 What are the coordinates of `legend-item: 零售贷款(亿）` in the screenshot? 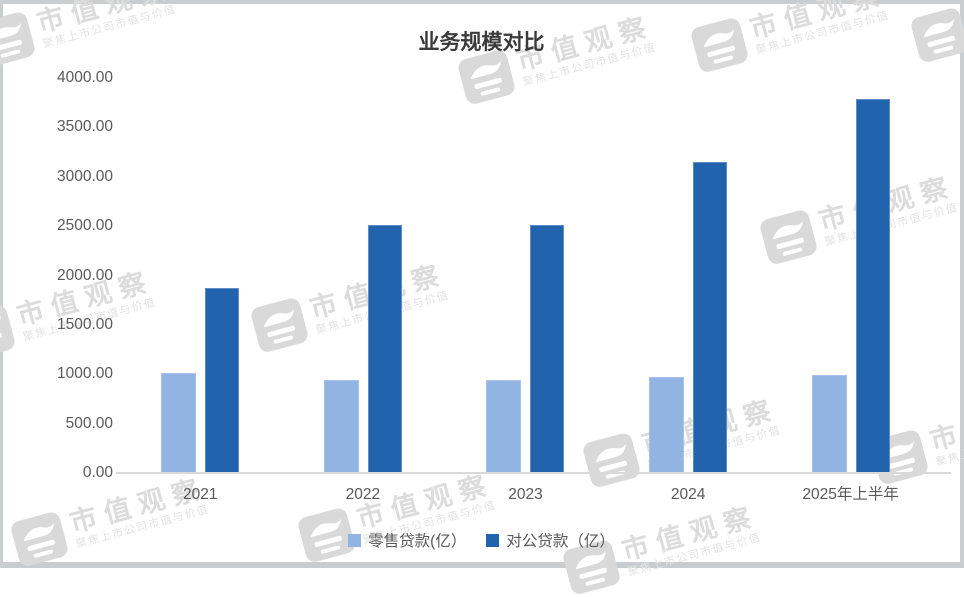 It's located at (407, 540).